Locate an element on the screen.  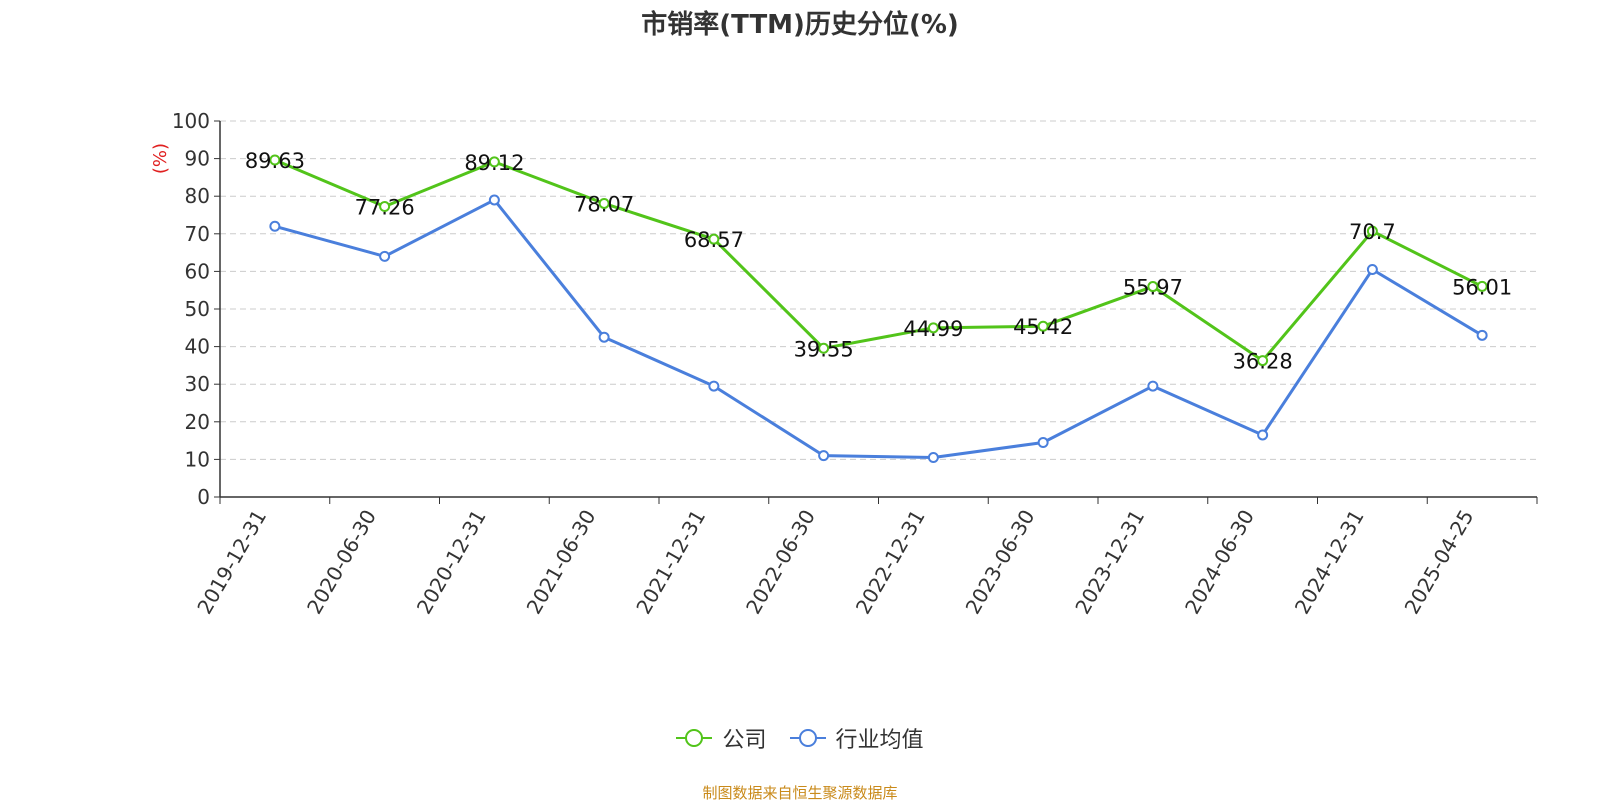
x-tick-label: 2025-04-25 is located at coordinates (1439, 562).